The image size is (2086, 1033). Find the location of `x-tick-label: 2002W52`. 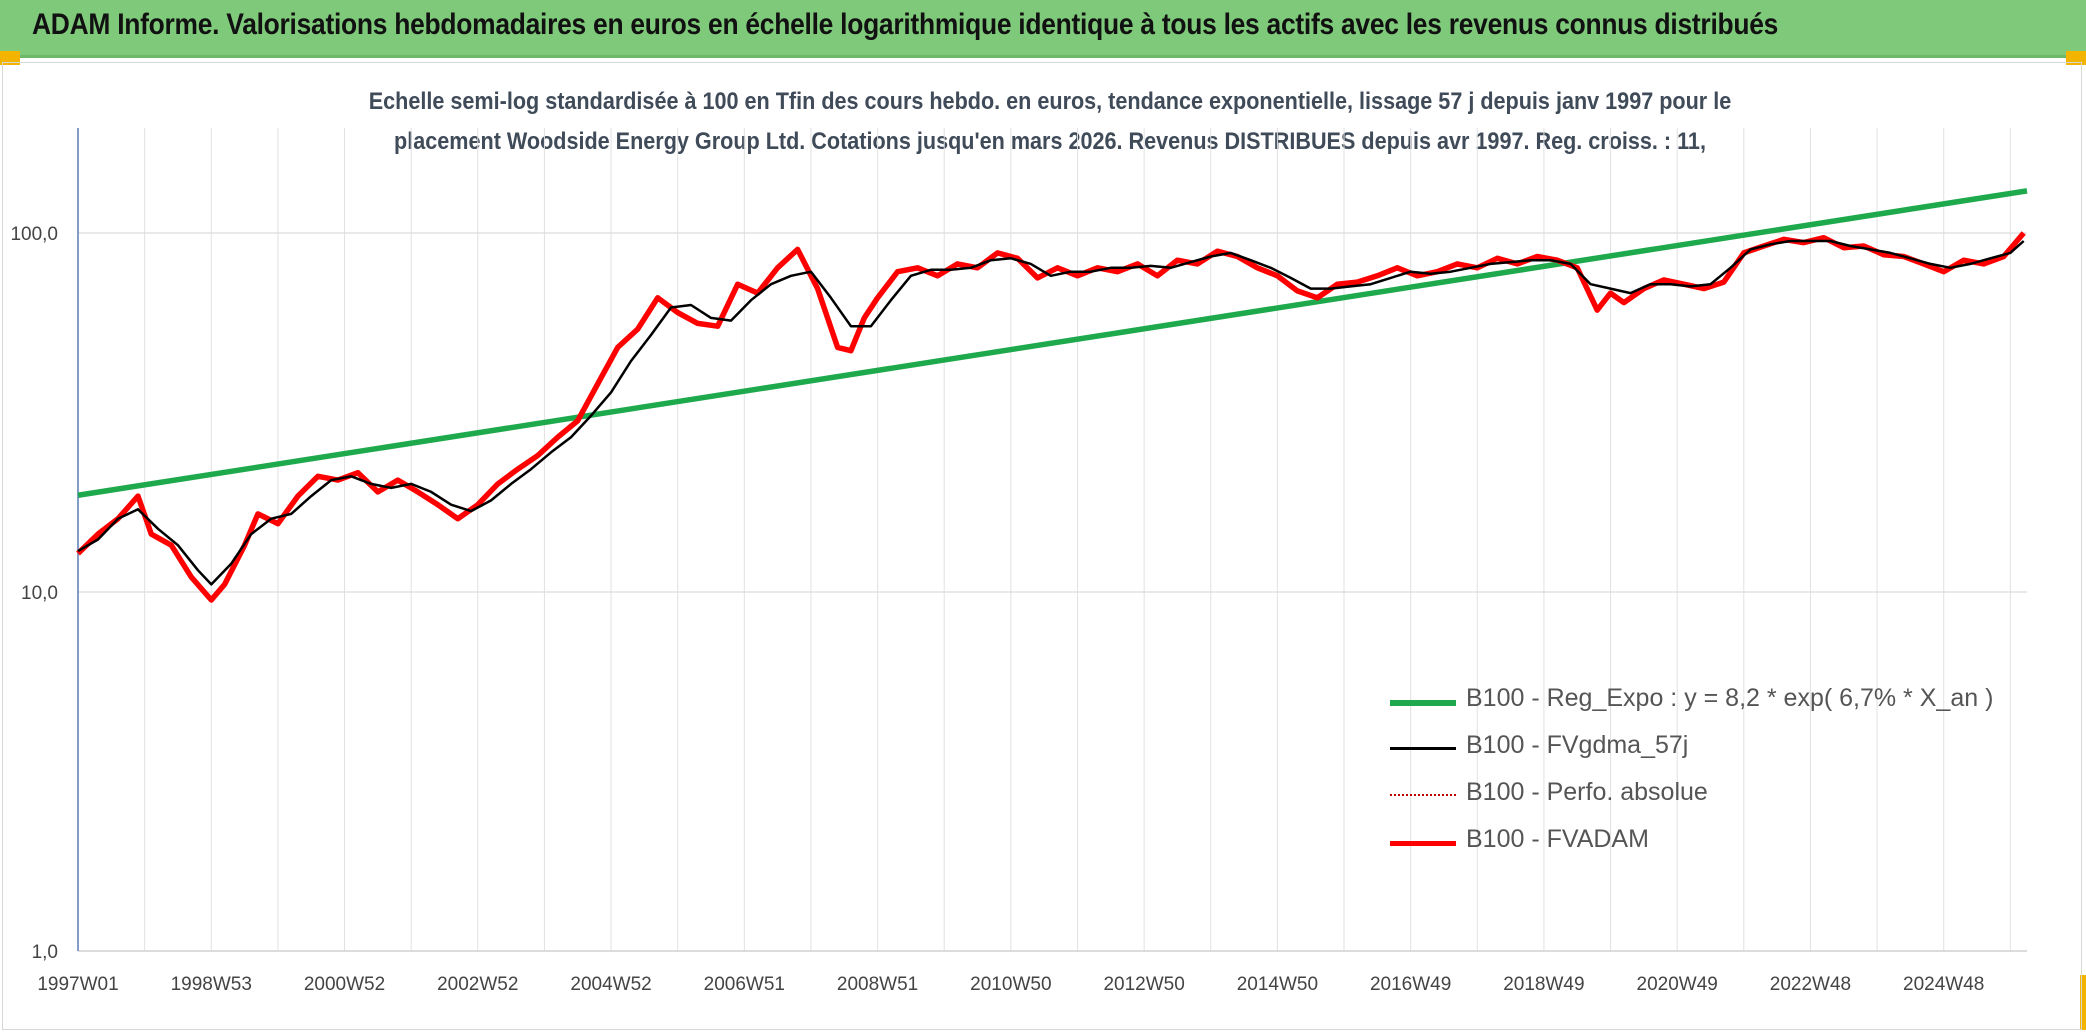

x-tick-label: 2002W52 is located at coordinates (477, 984).